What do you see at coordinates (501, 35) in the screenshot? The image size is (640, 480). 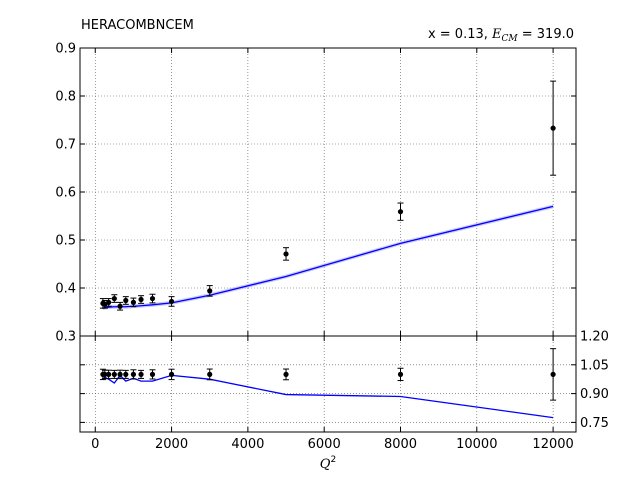 I see `chart-title-right: x = 0.13, ECM = 319.0` at bounding box center [501, 35].